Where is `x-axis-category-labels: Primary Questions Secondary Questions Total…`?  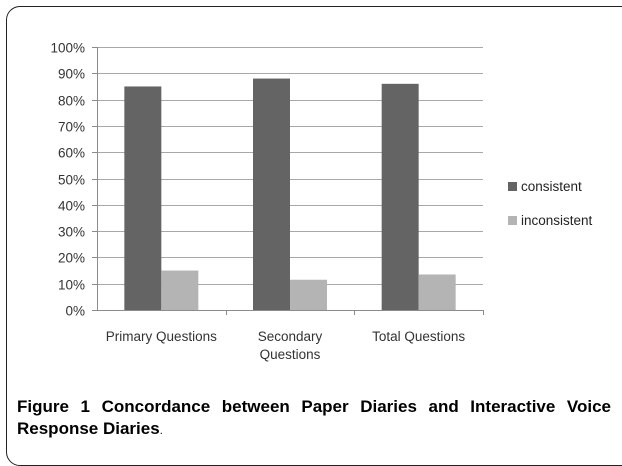
x-axis-category-labels: Primary Questions Secondary Questions Total… is located at coordinates (286, 345).